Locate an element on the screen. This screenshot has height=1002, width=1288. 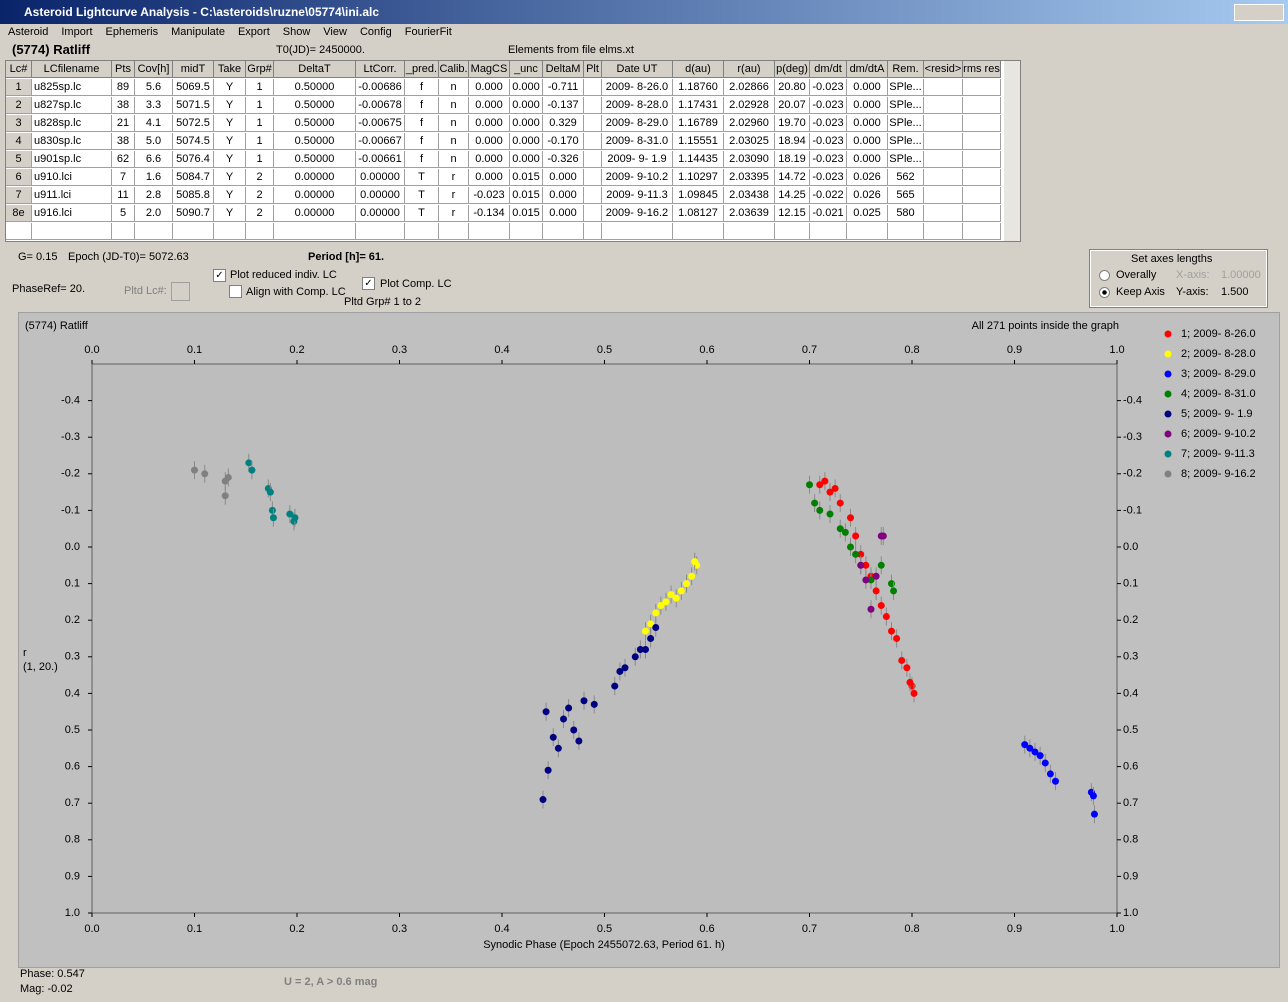
table-cell: 5071.5 is located at coordinates (193, 105).